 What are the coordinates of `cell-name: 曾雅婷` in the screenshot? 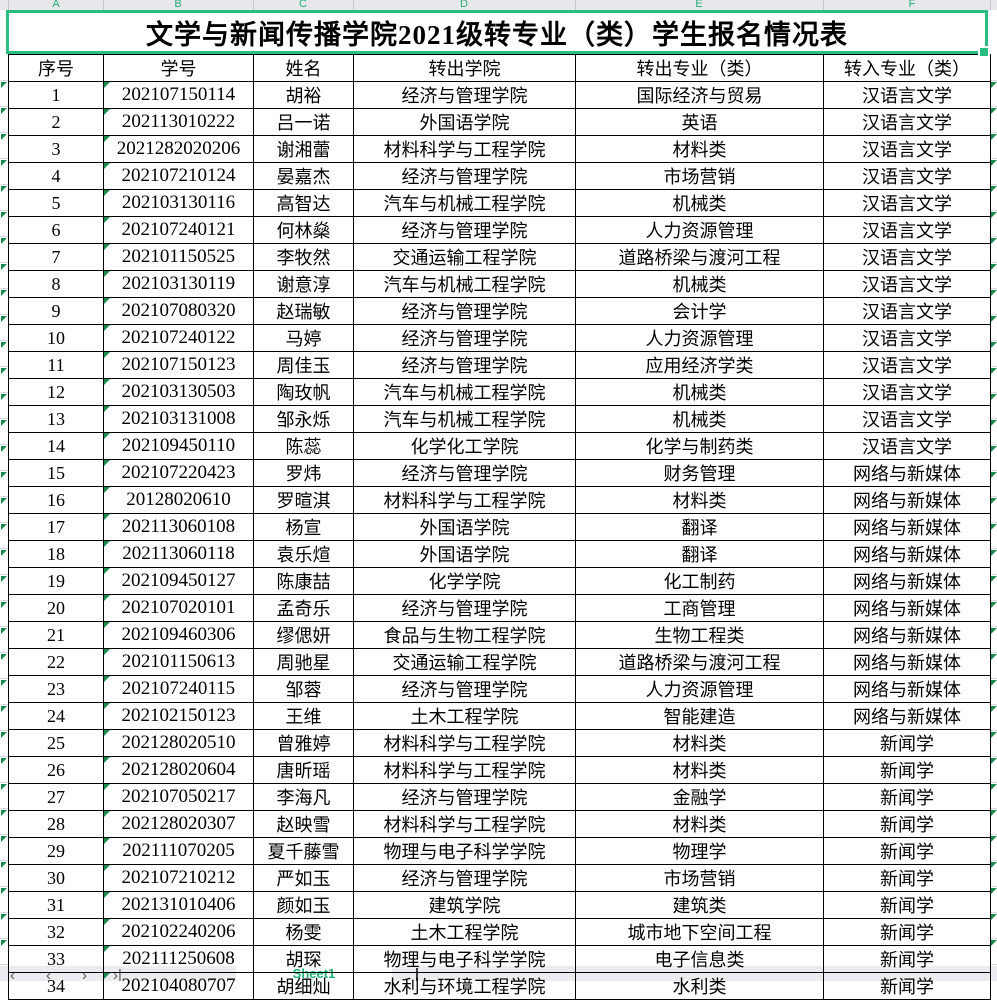 It's located at (303, 743).